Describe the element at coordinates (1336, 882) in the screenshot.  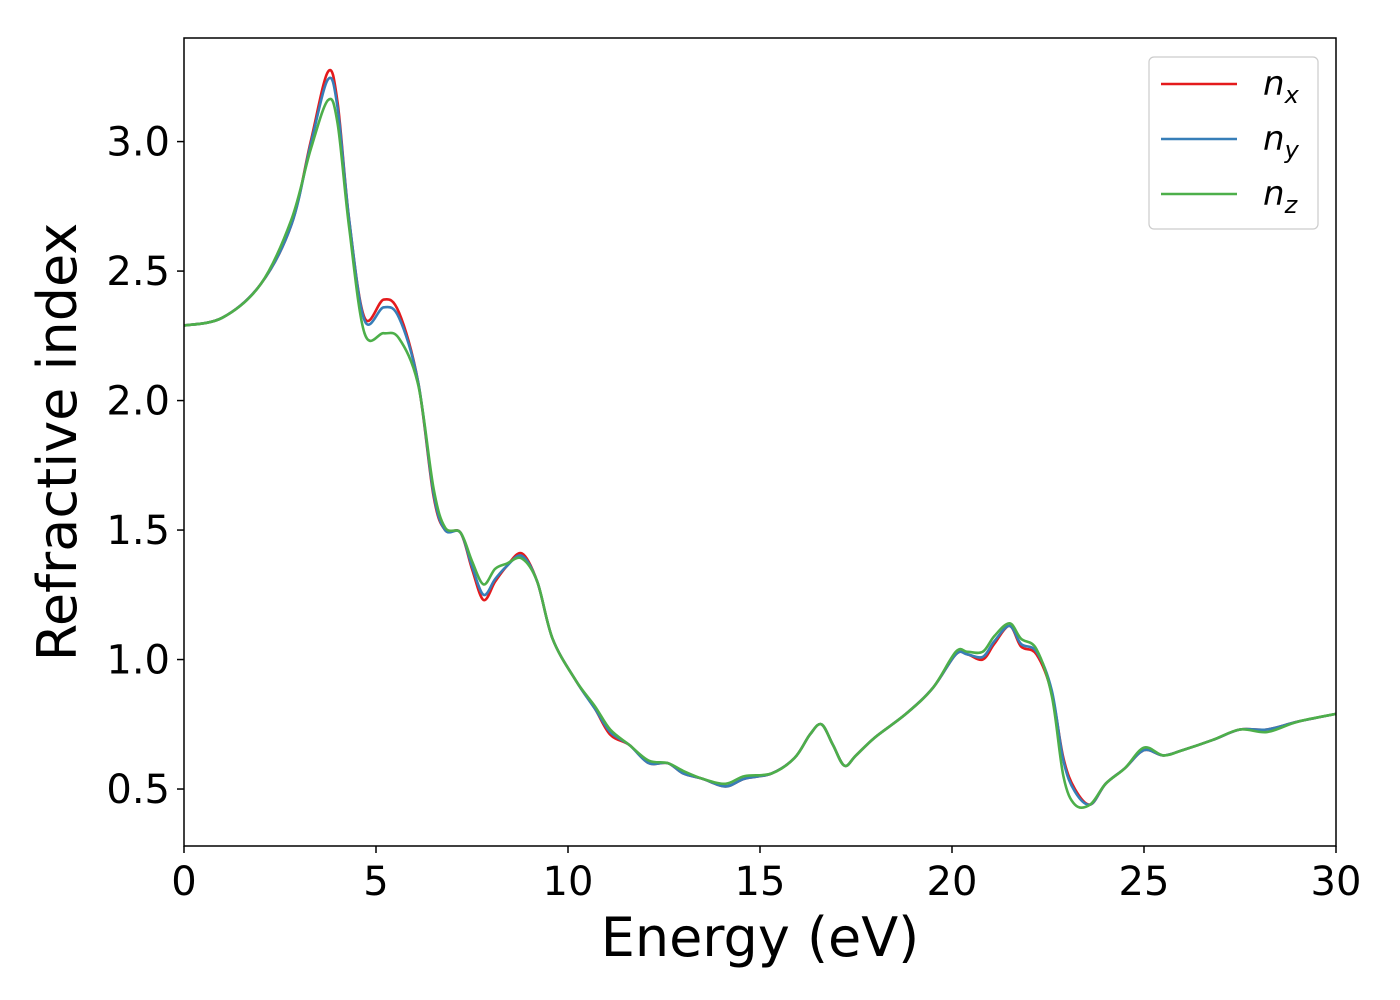
I see `x-tick-label: 30` at that location.